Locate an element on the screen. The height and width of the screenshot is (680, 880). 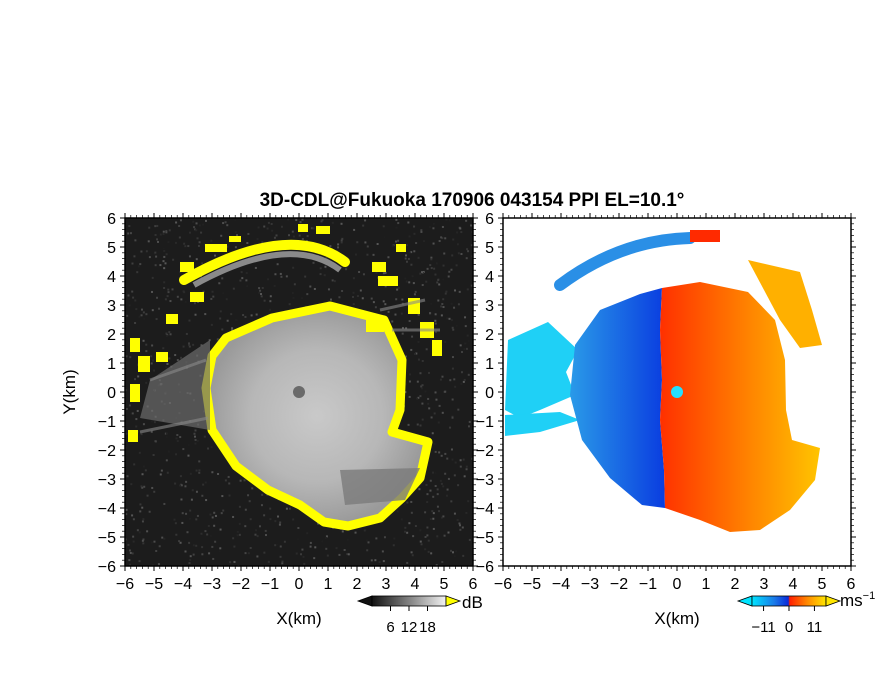
radial-streak is located at coordinates (402, 305).